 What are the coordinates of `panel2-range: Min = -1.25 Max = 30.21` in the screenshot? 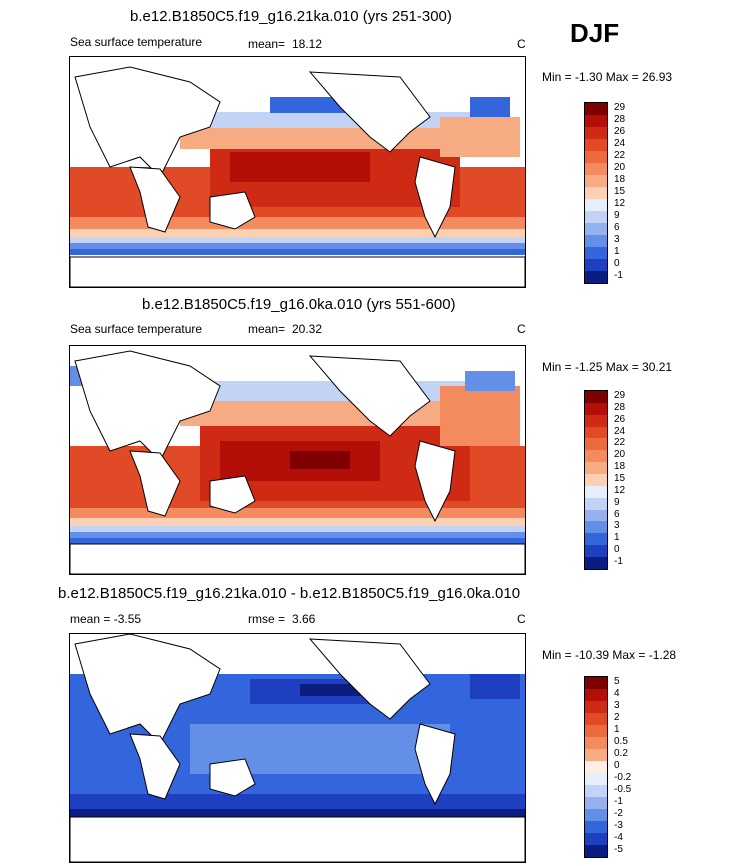 It's located at (607, 367).